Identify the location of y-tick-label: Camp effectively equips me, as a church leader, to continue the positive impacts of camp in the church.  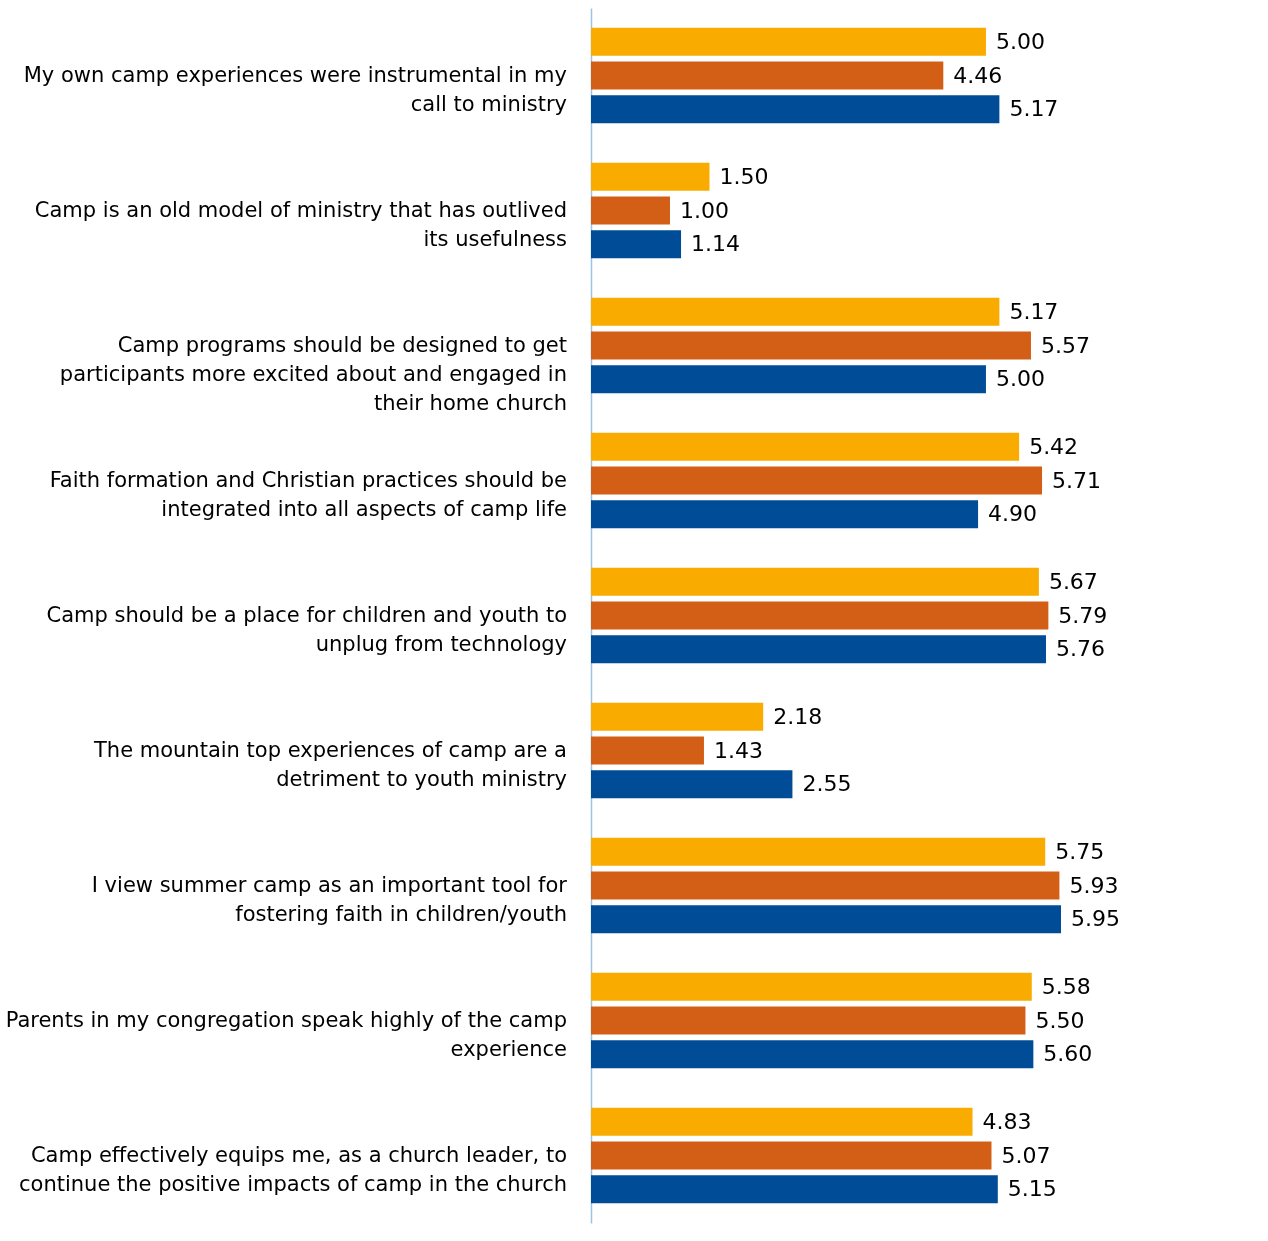
(293, 1169).